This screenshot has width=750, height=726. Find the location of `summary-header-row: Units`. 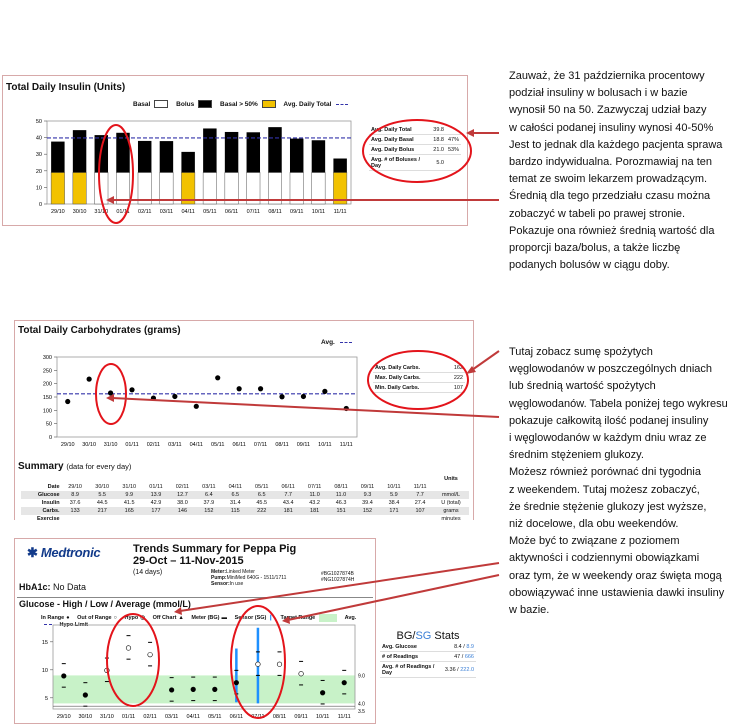

summary-header-row: Units is located at coordinates (245, 479).